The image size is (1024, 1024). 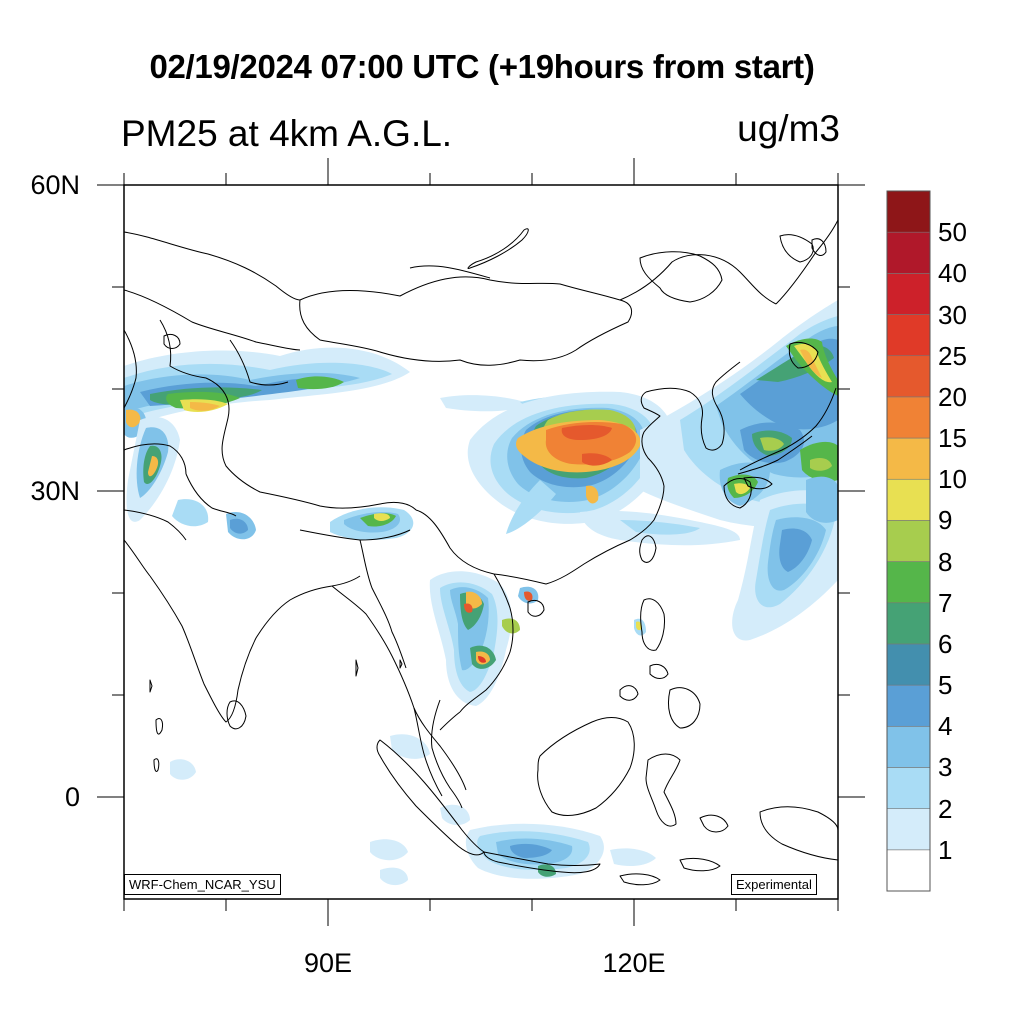 What do you see at coordinates (952, 273) in the screenshot?
I see `legend-label: 40` at bounding box center [952, 273].